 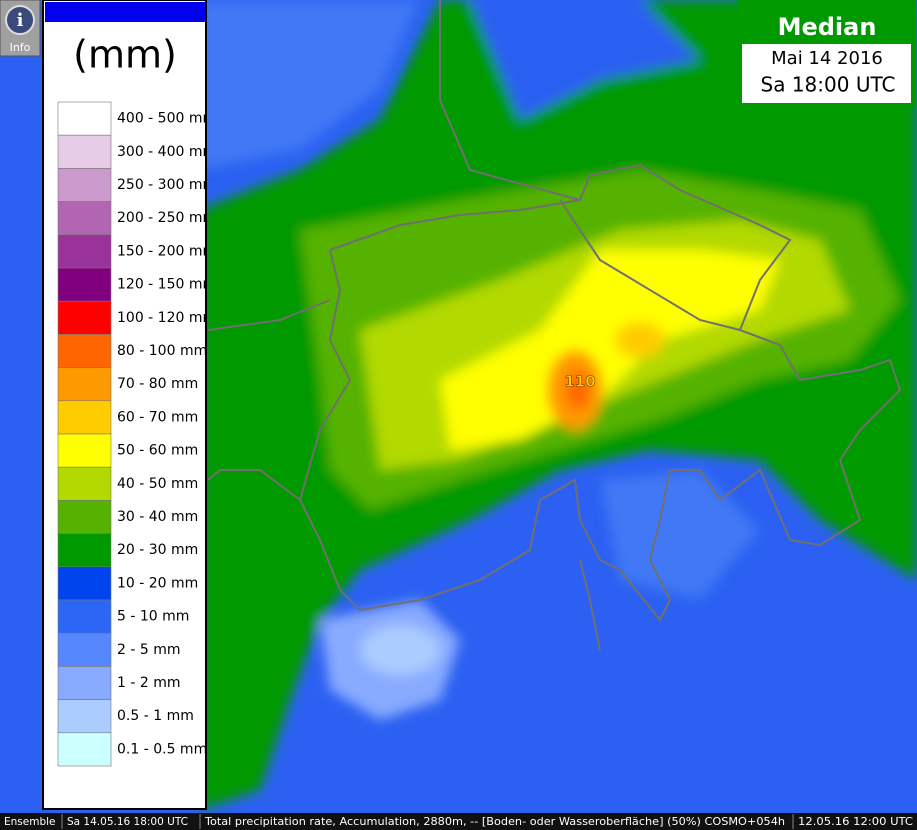 I want to click on header-time: Sa 18:00 UTC, so click(x=828, y=85).